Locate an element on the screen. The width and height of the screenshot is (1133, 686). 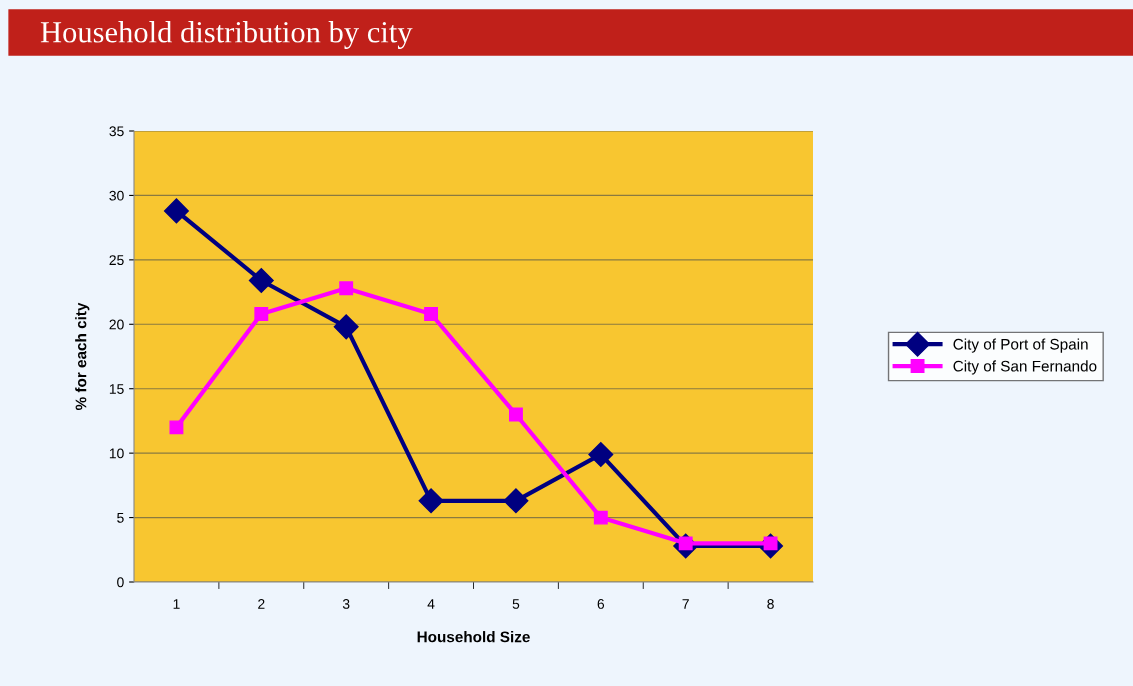
y-tick-label: 10 is located at coordinates (116, 453).